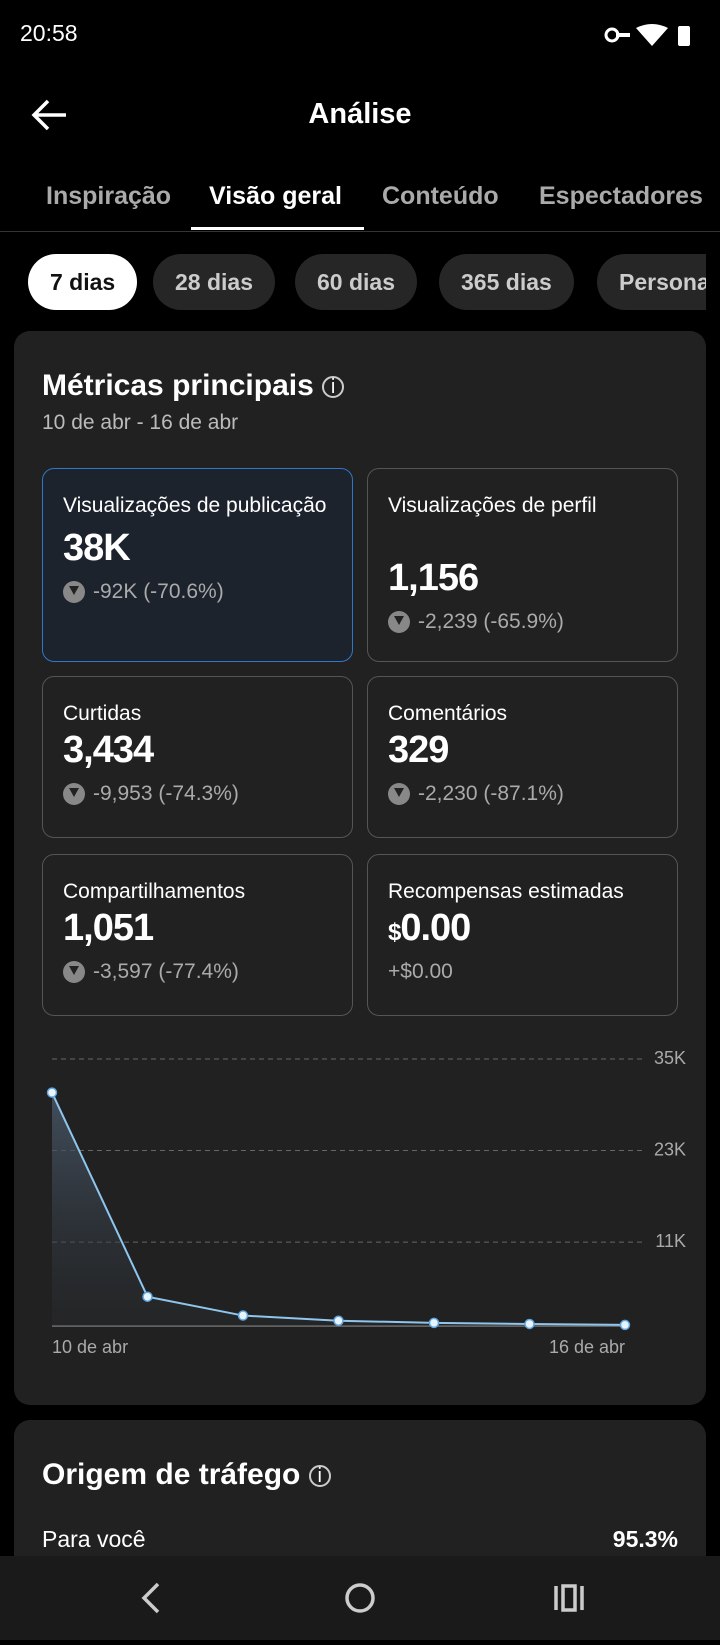  What do you see at coordinates (166, 793) in the screenshot?
I see `change-text: -9,953 (-74.3%)` at bounding box center [166, 793].